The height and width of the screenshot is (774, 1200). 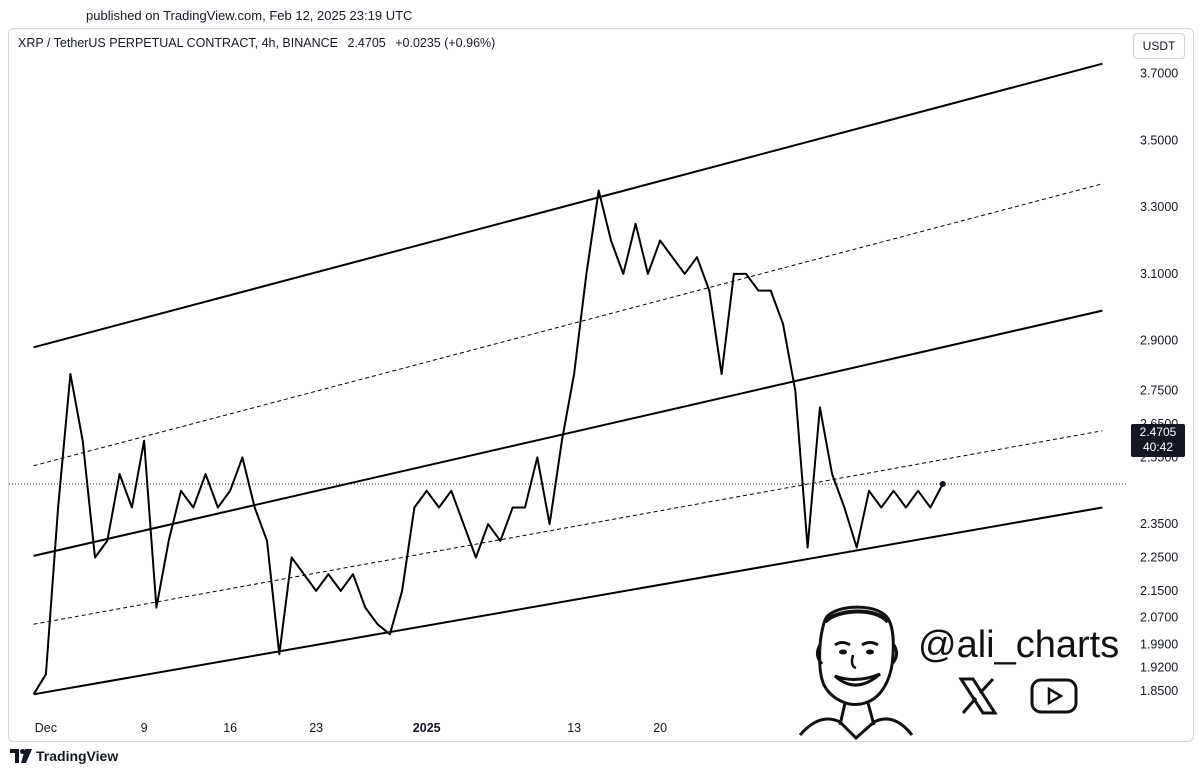 I want to click on x-tick-label: 2025, so click(x=427, y=728).